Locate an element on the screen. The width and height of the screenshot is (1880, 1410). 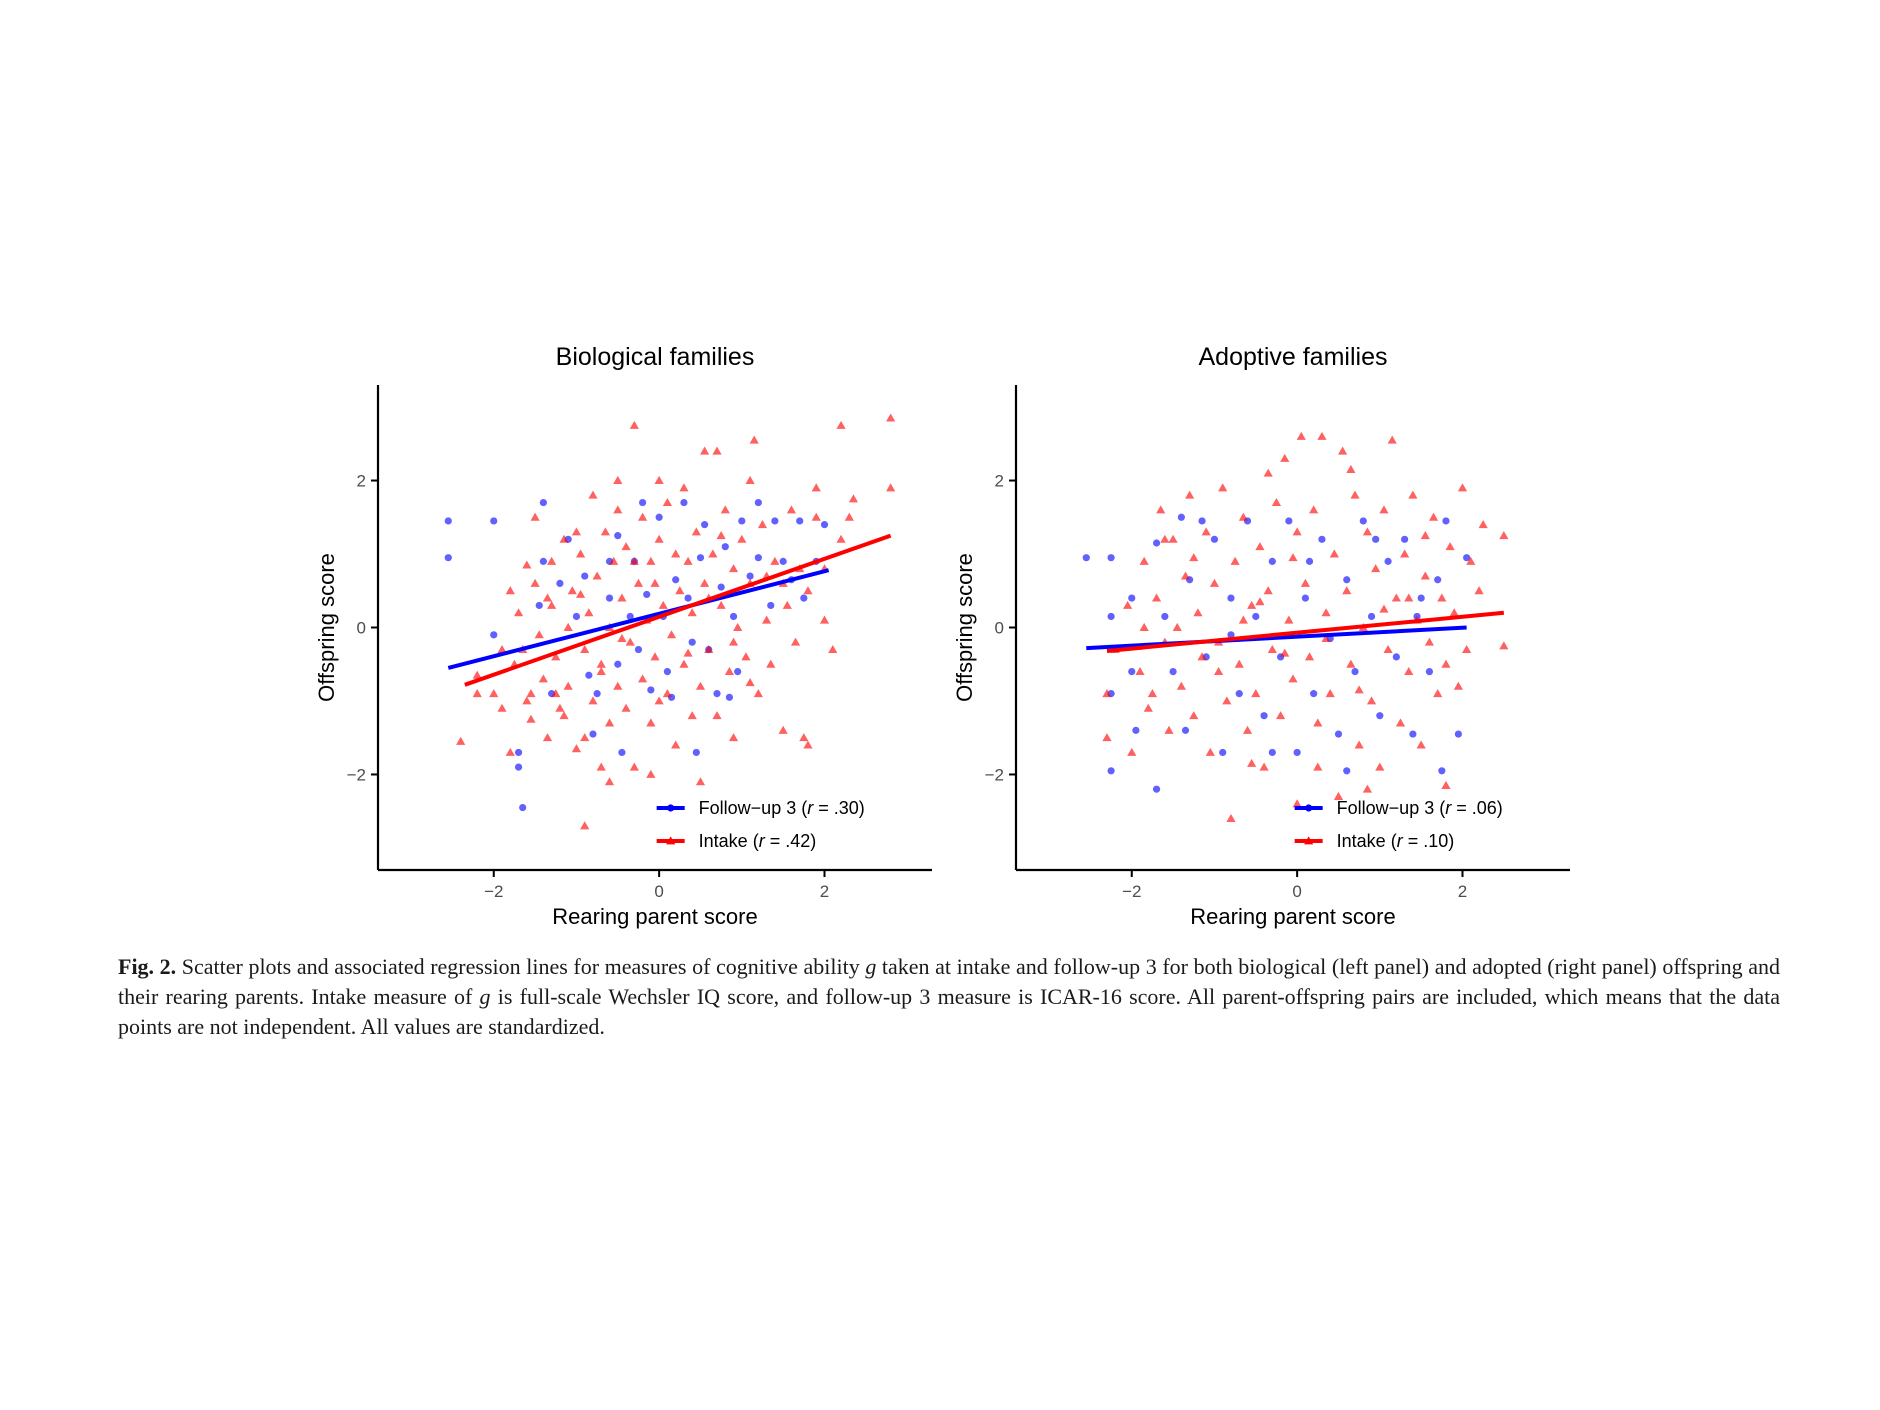
caption-variable-g-1: g is located at coordinates (871, 966).